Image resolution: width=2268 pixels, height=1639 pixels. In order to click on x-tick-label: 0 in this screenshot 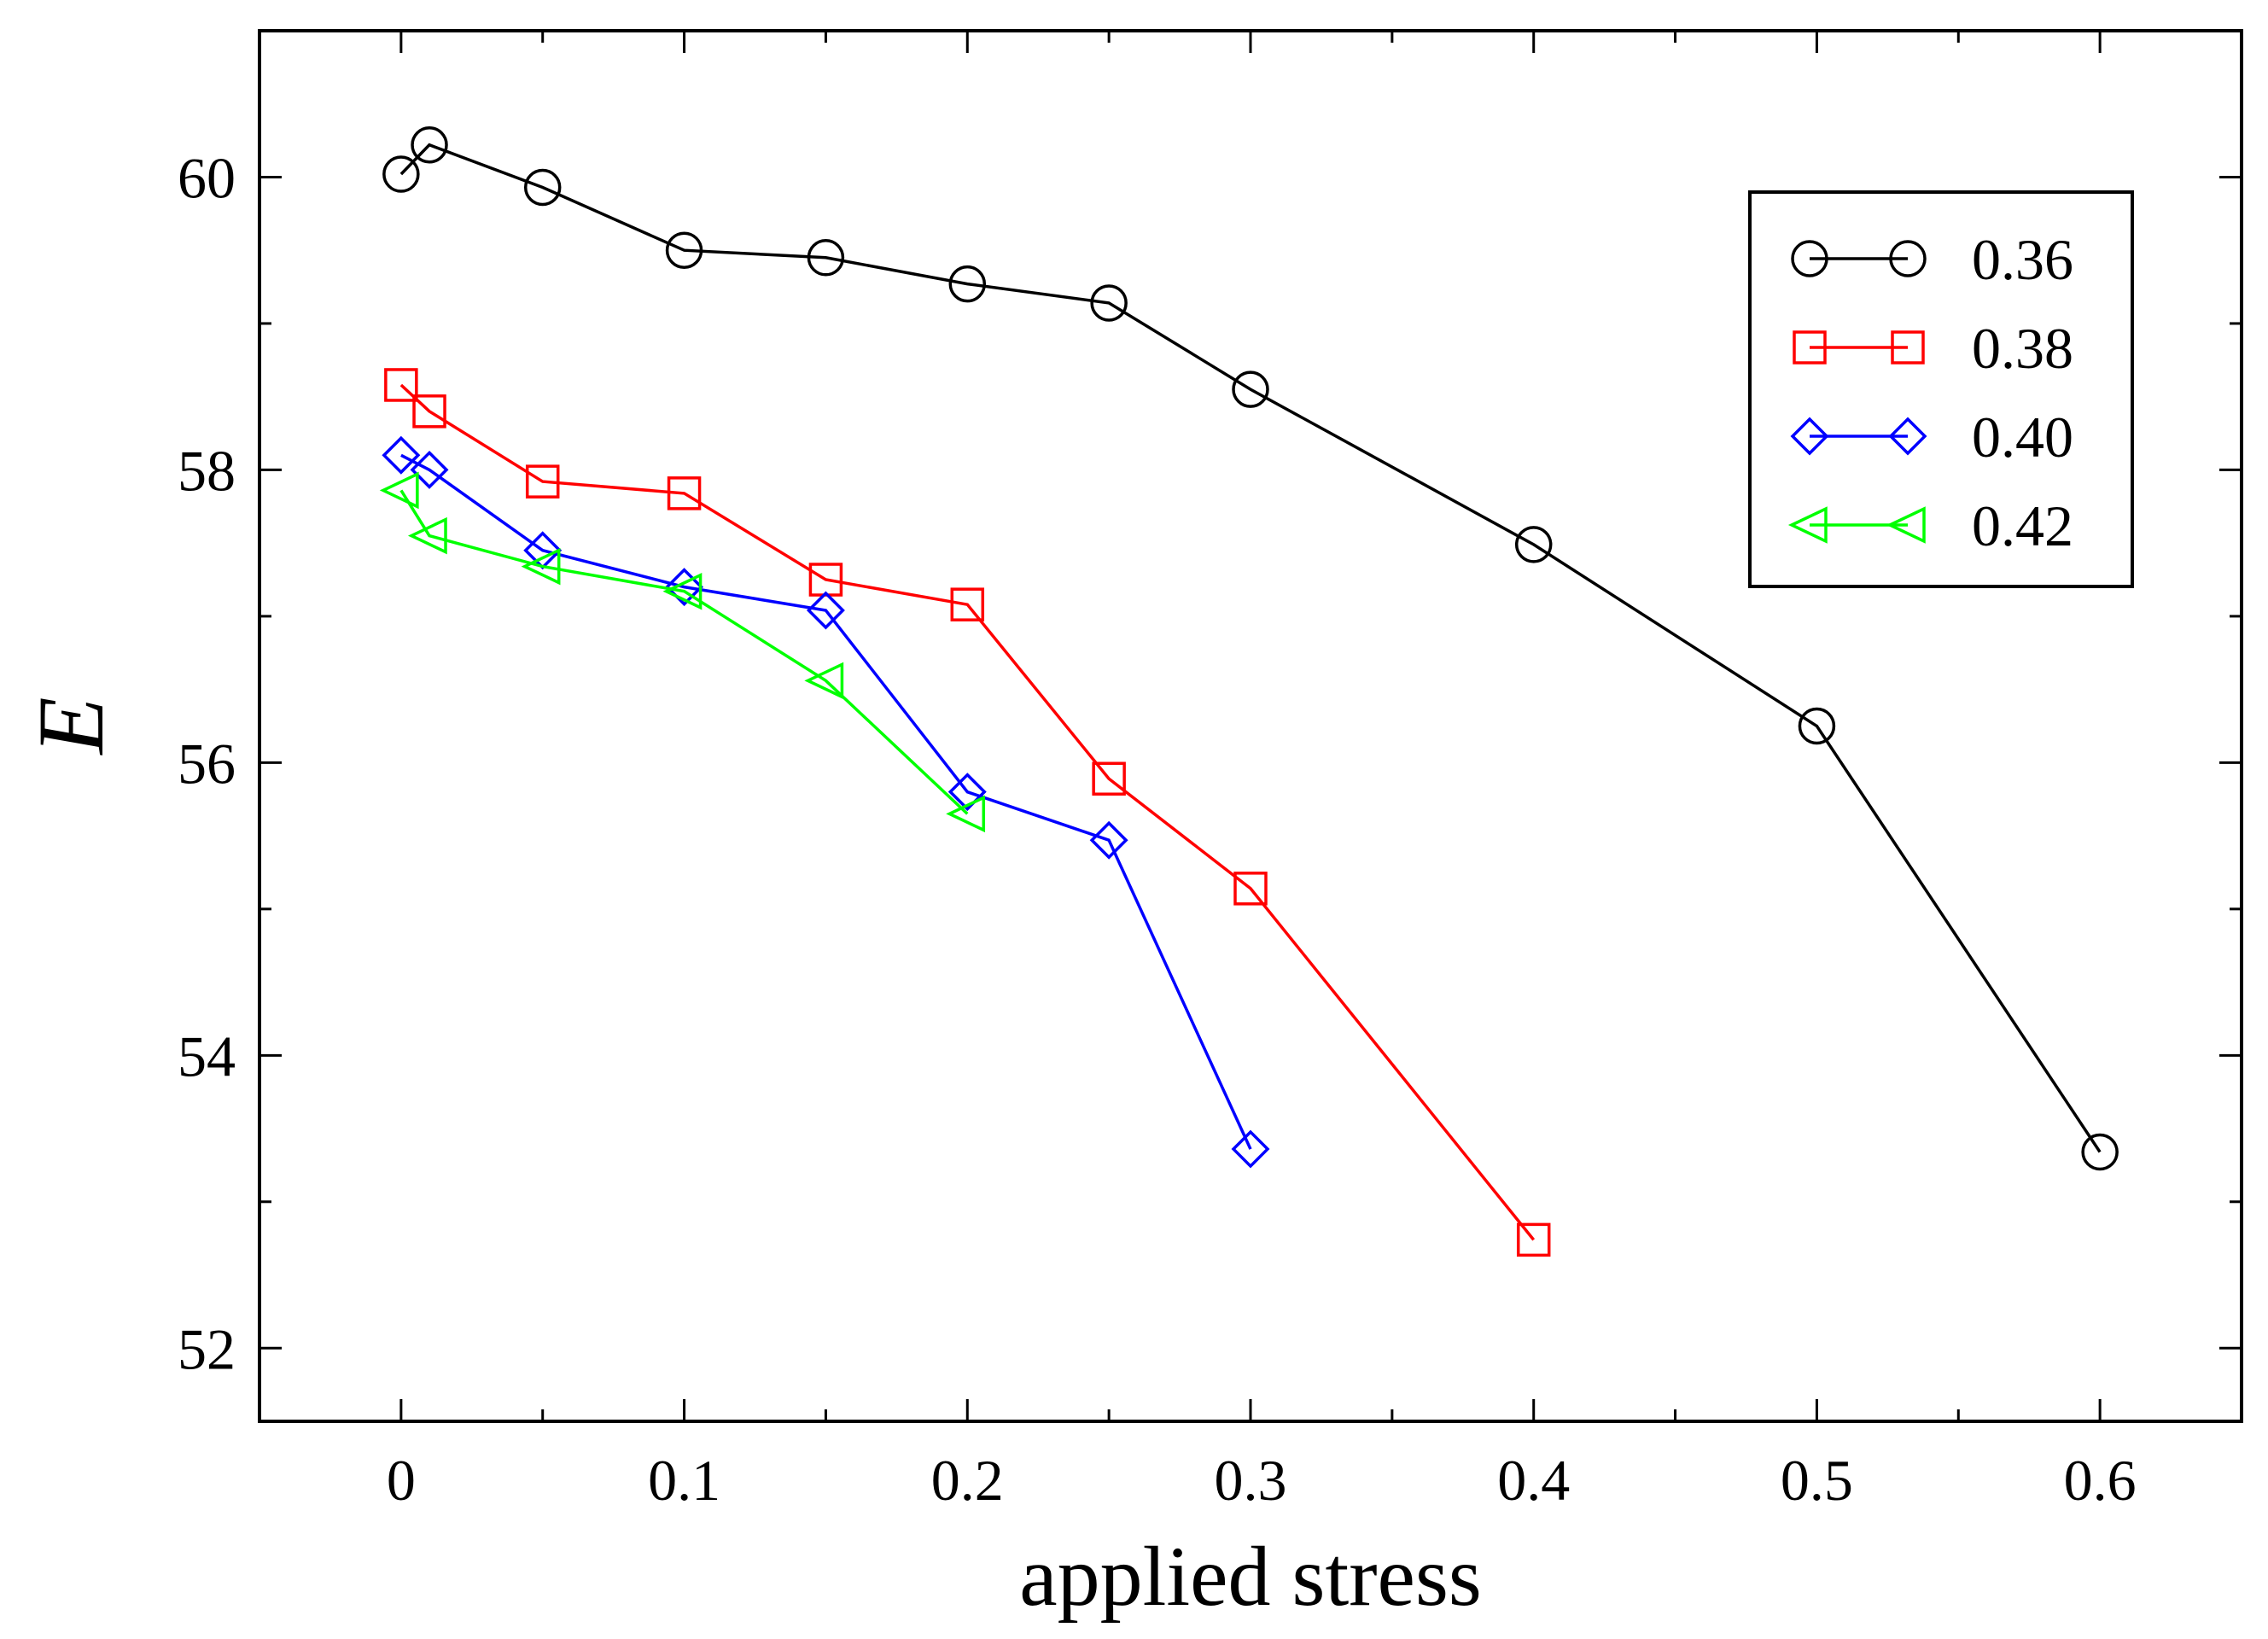, I will do `click(401, 1480)`.